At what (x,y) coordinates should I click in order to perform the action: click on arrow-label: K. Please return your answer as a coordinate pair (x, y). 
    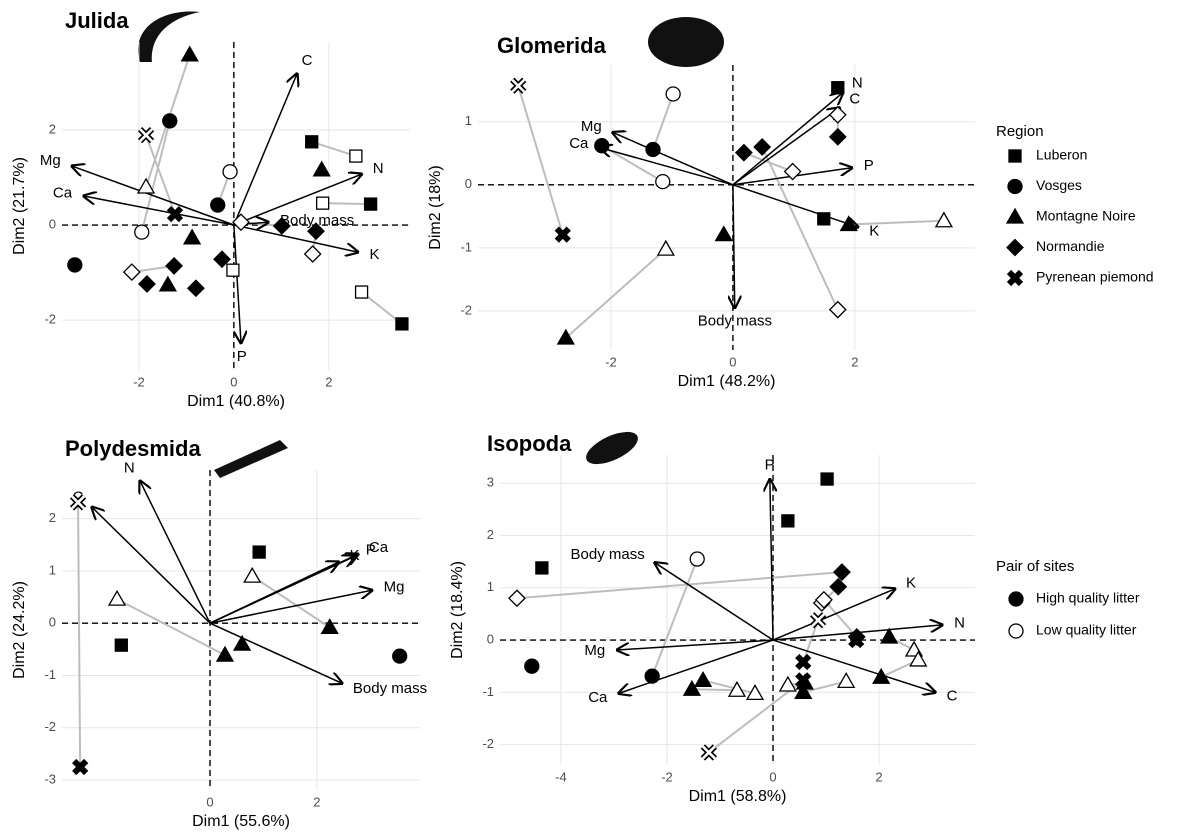
    Looking at the image, I should click on (911, 582).